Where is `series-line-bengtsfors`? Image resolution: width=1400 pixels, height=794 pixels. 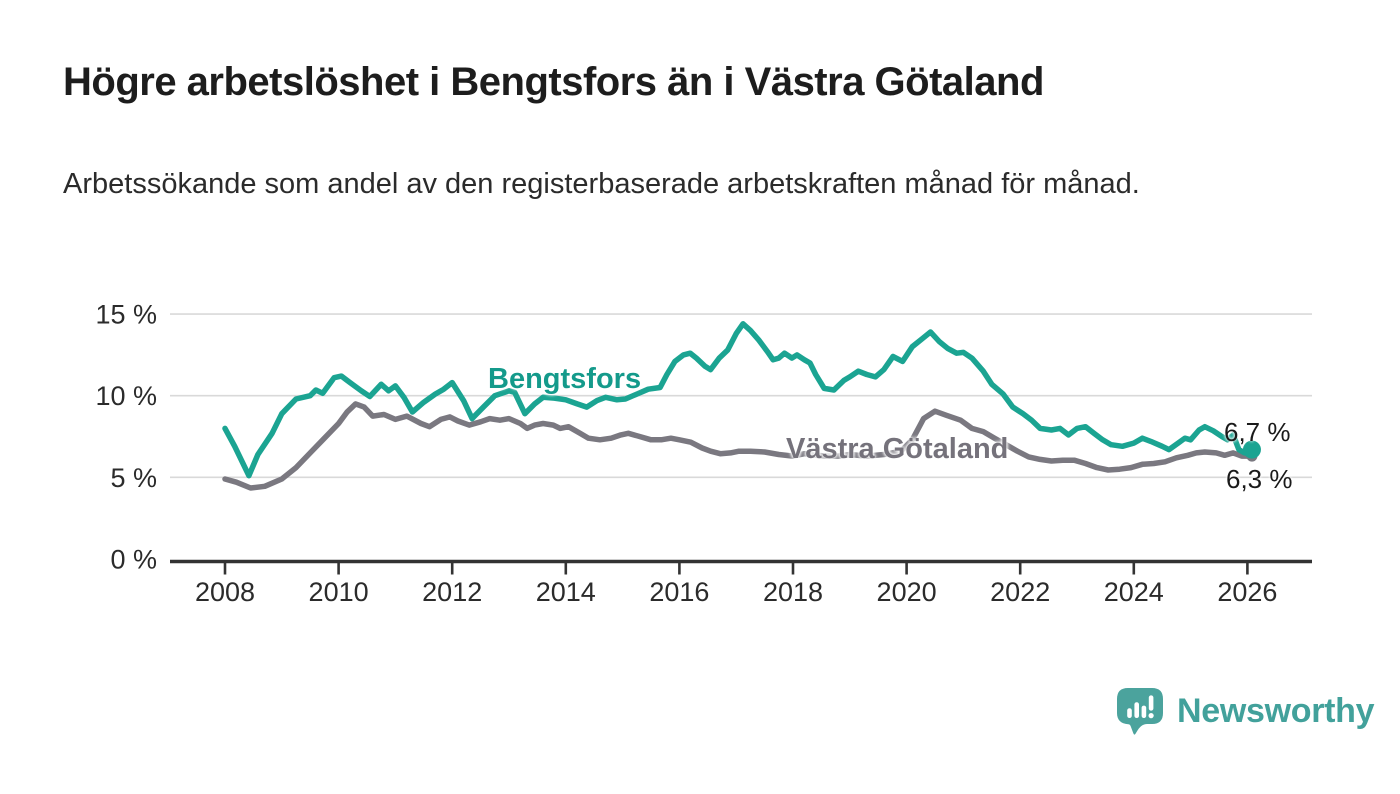 series-line-bengtsfors is located at coordinates (738, 400).